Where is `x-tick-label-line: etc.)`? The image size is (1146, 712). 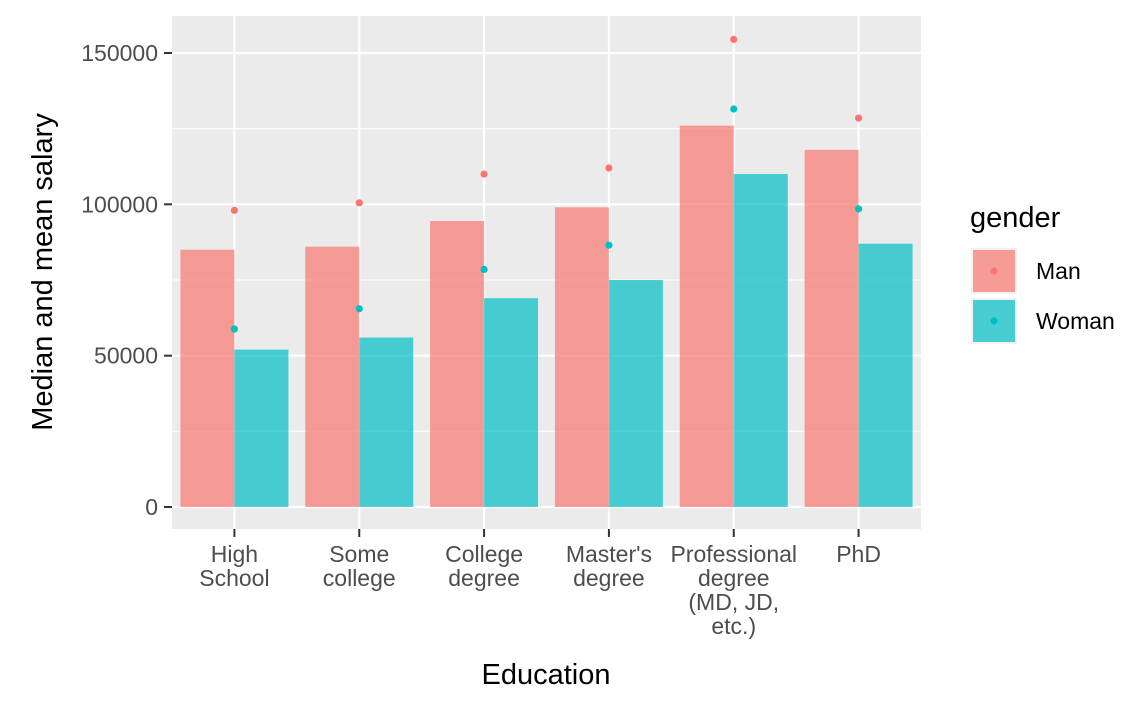 x-tick-label-line: etc.) is located at coordinates (733, 626).